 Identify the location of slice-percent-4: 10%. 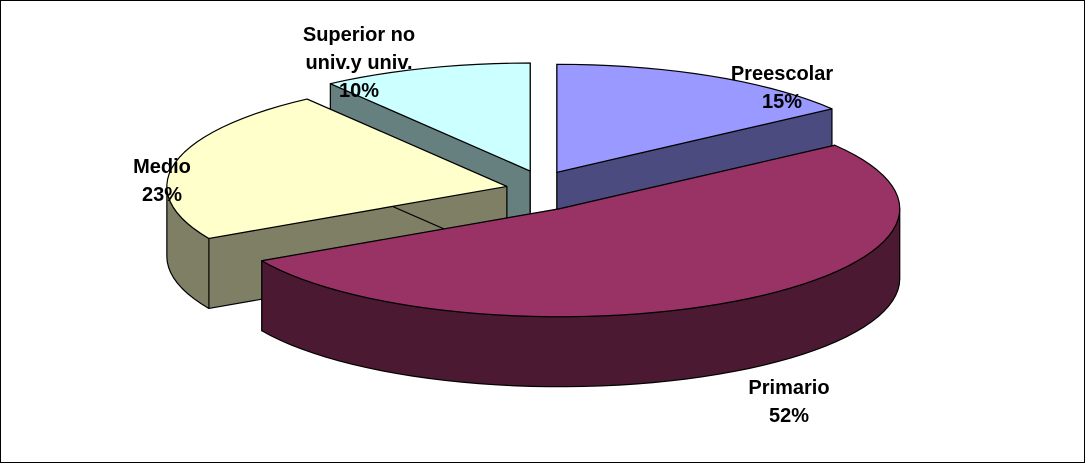
(359, 91).